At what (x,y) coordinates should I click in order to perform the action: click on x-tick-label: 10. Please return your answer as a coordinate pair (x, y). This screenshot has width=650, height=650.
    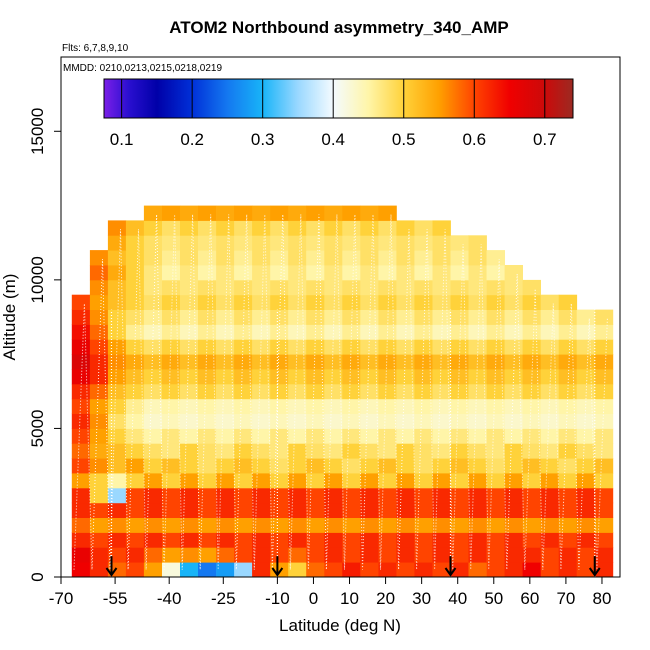
    Looking at the image, I should click on (349, 598).